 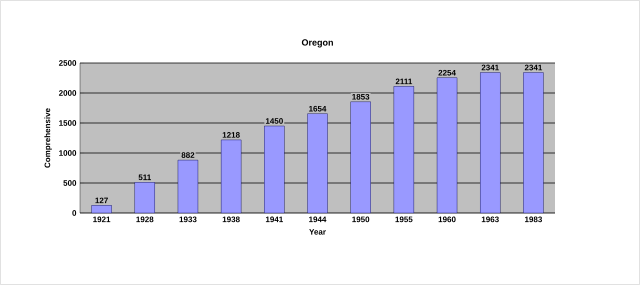 I want to click on x-tick-label: 1921, so click(x=101, y=219).